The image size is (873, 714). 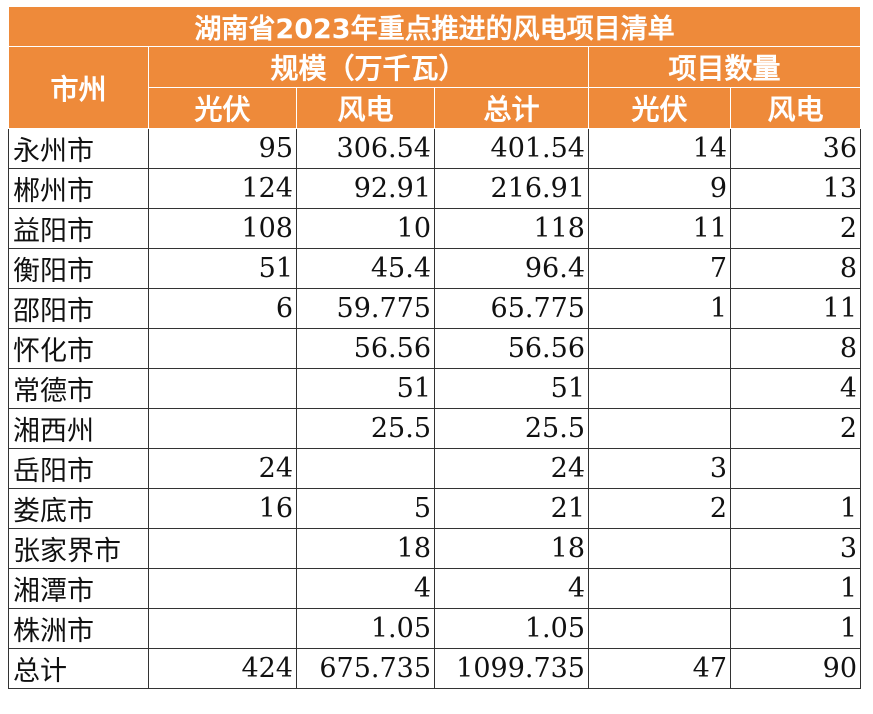 I want to click on cell-city: 衡阳市, so click(x=78, y=268).